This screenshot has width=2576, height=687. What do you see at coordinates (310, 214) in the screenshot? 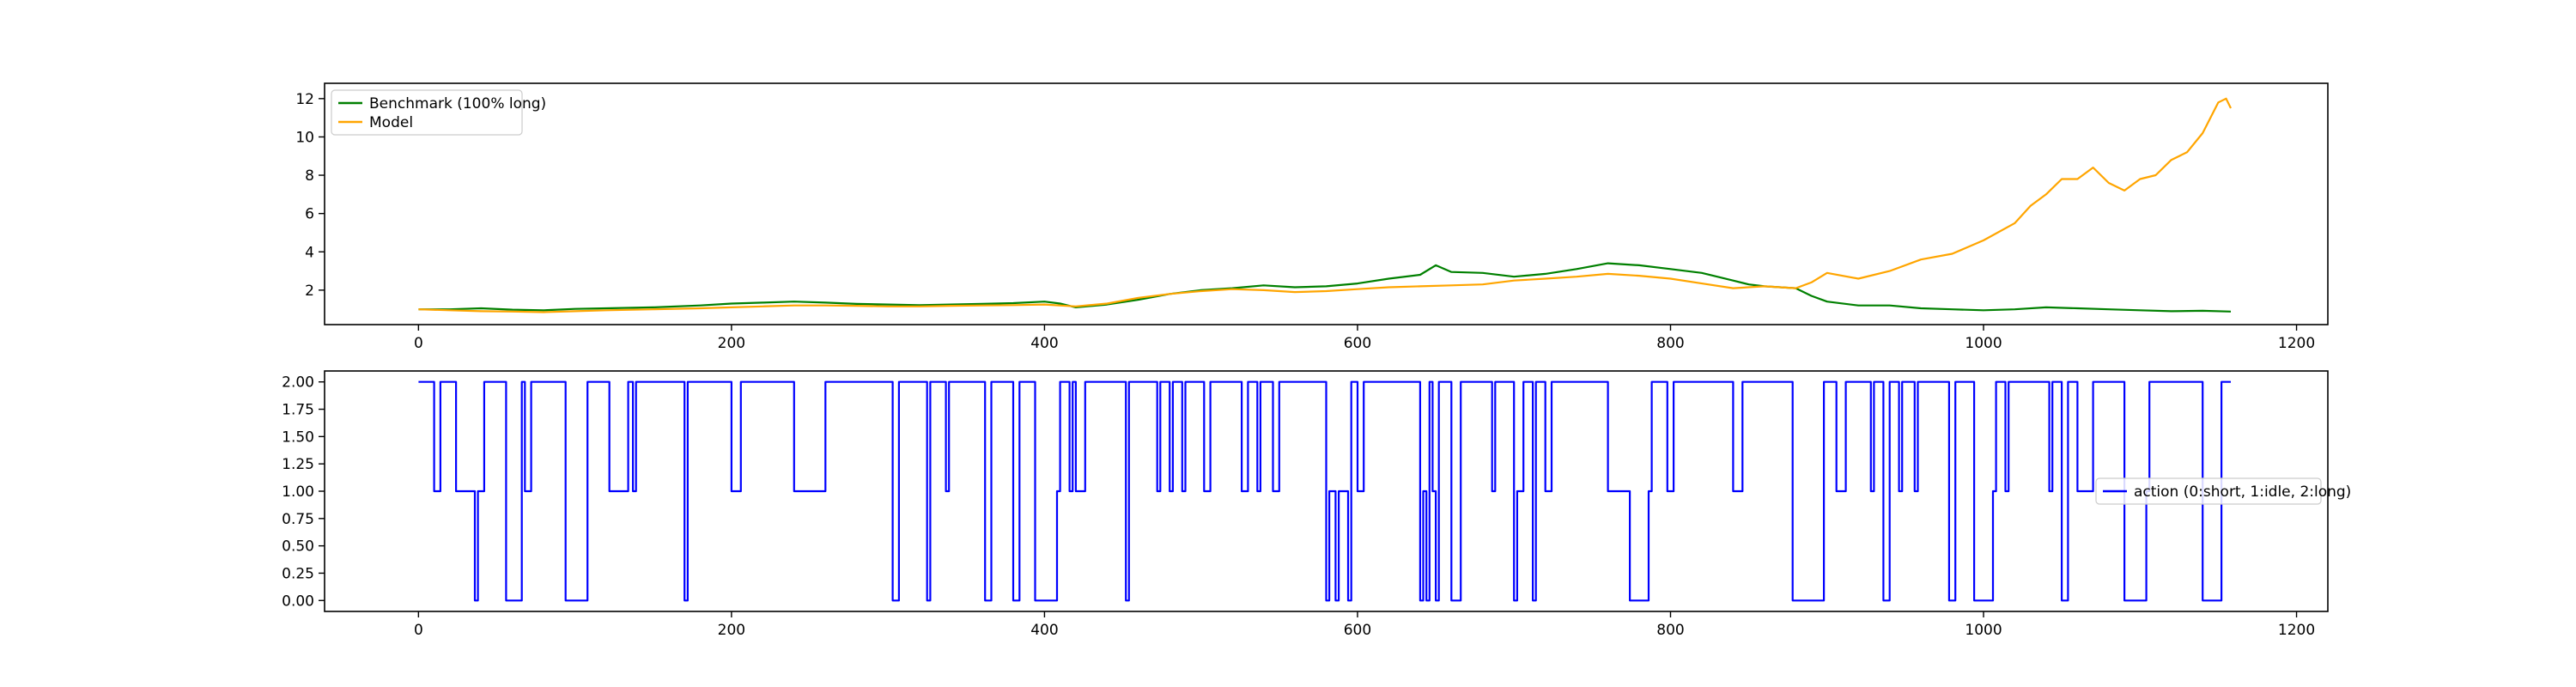
I see `y-tick-label: 6` at bounding box center [310, 214].